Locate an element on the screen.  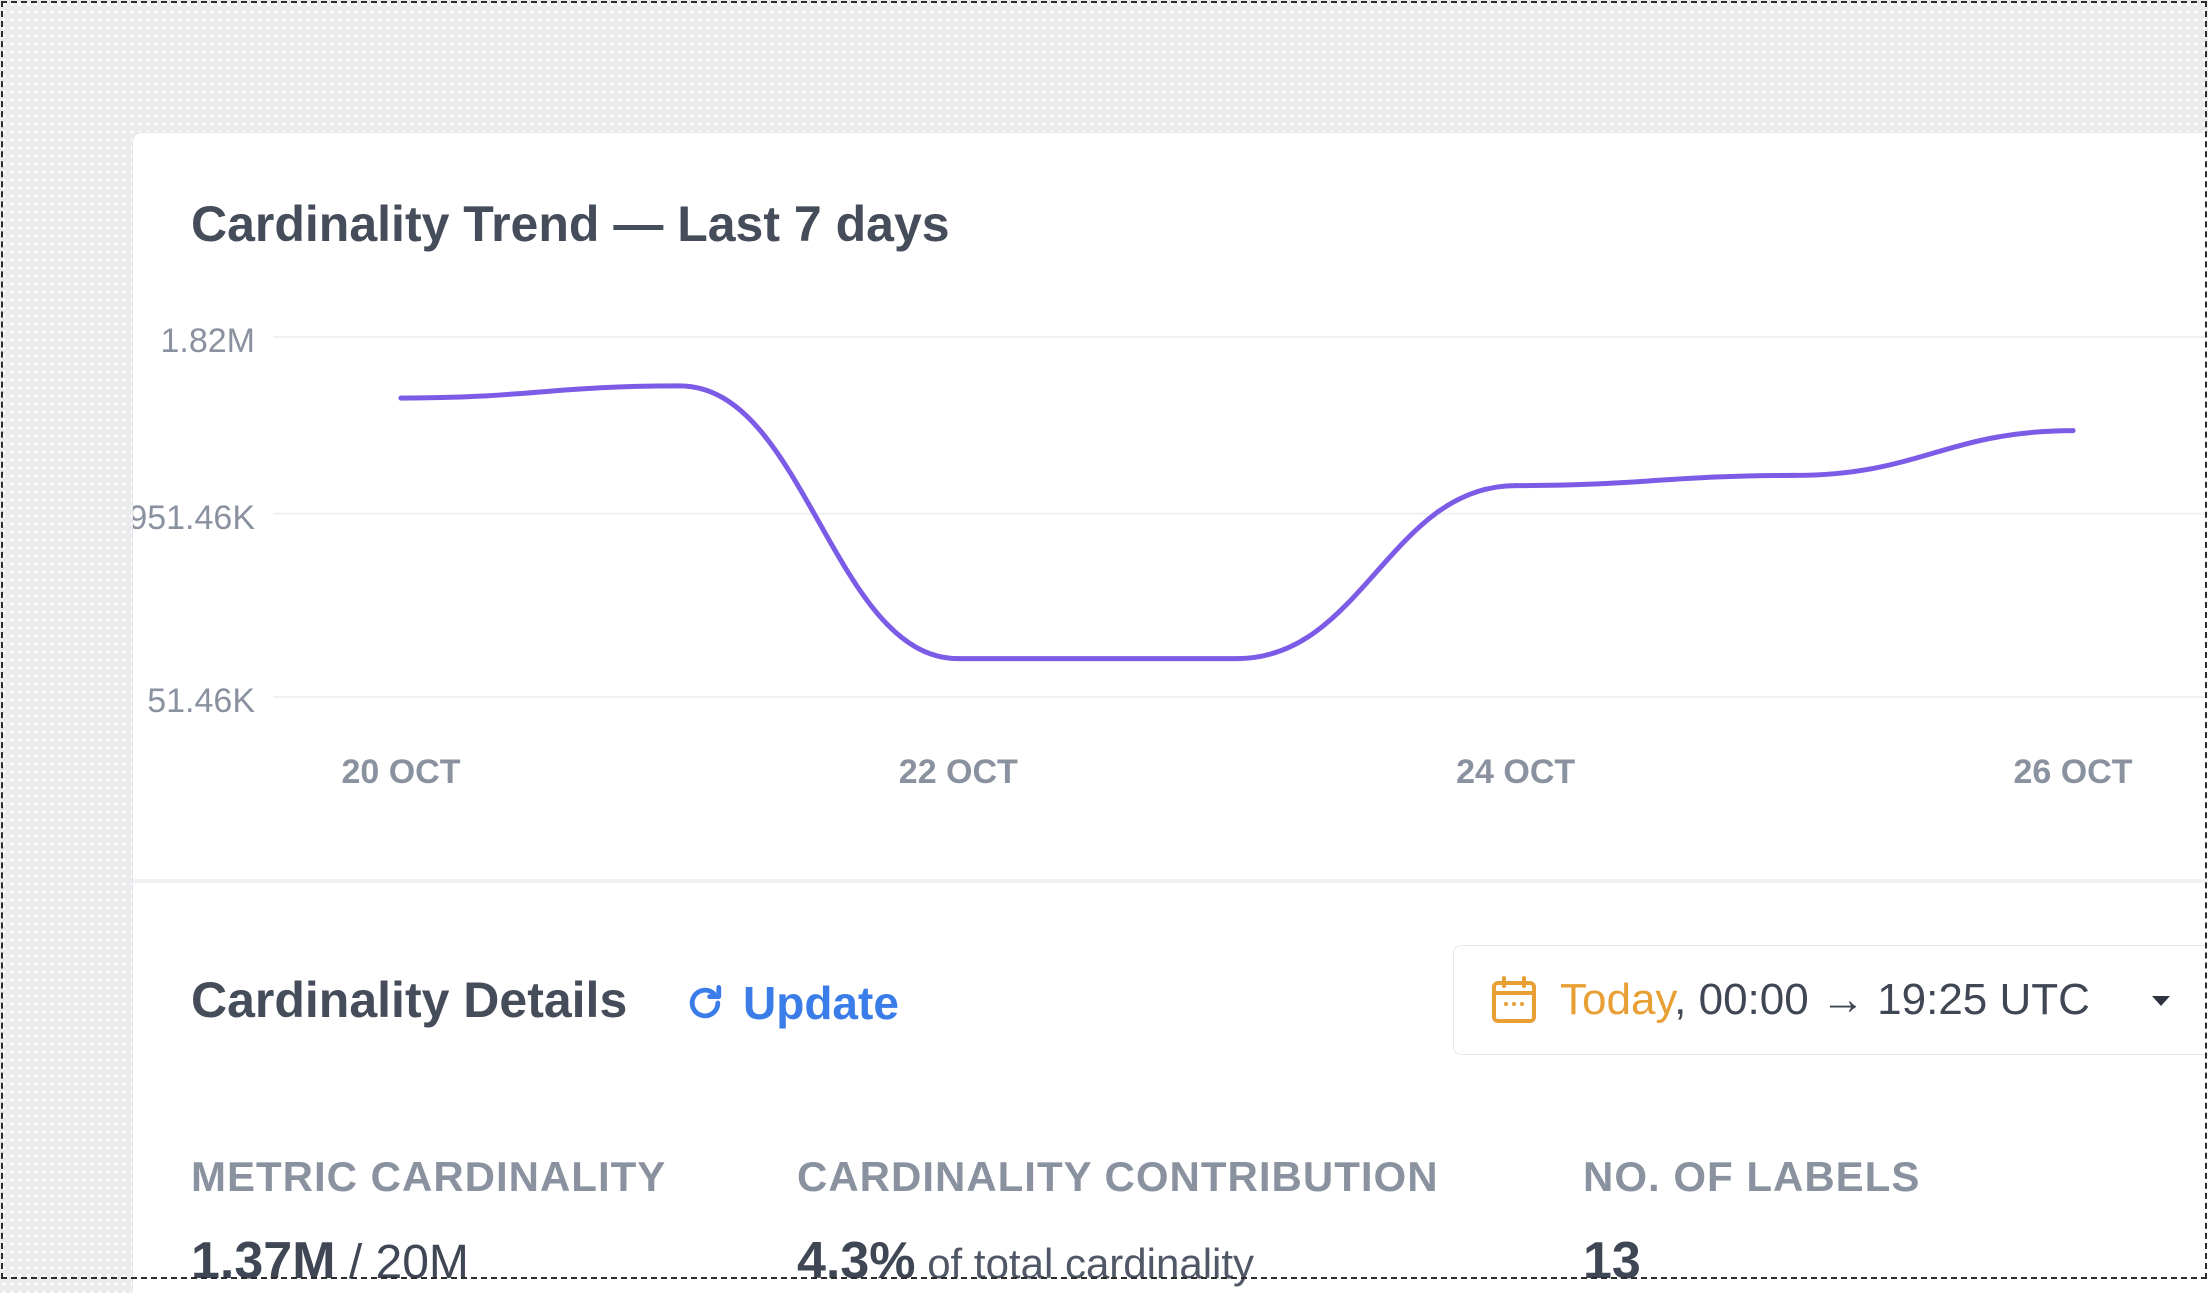
stat-metric-cardinality: METRIC CARDINALITY 1.37M / 20M is located at coordinates (429, 1221).